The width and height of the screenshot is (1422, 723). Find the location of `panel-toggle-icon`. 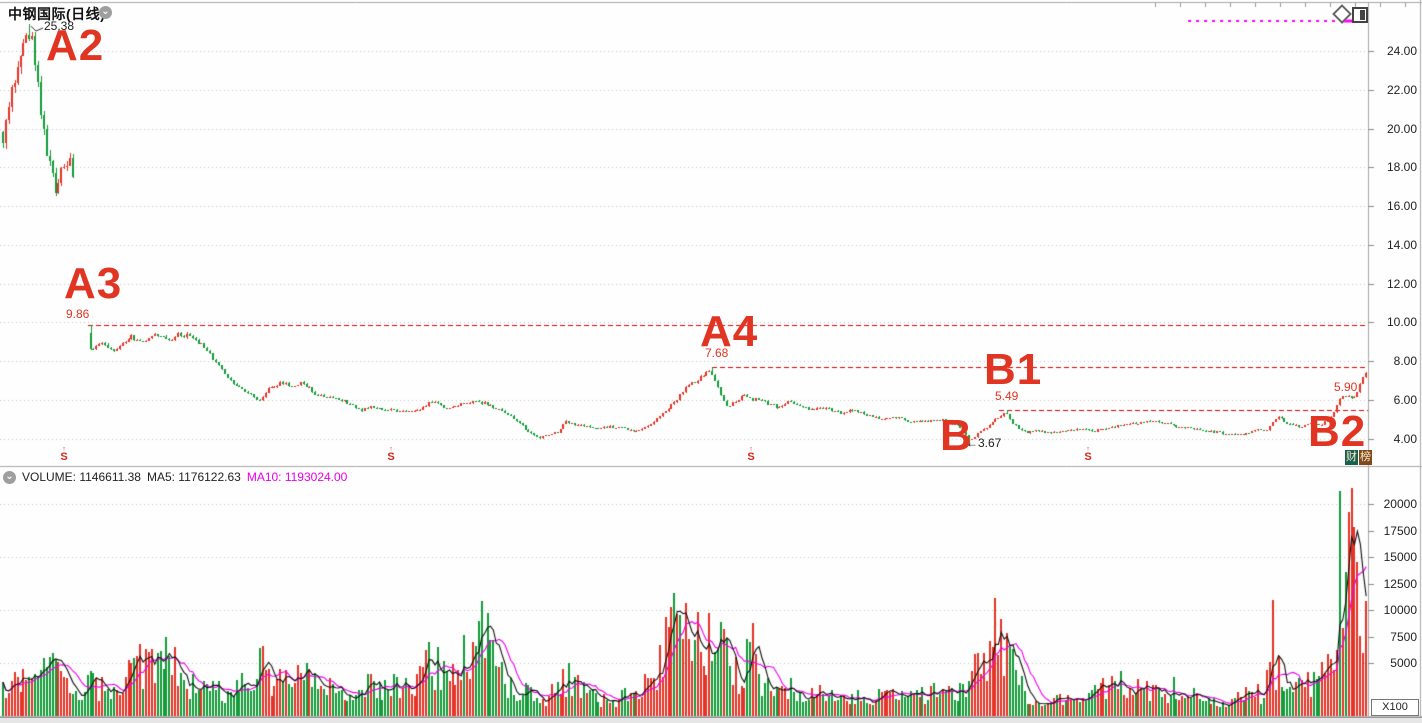

panel-toggle-icon is located at coordinates (1360, 15).